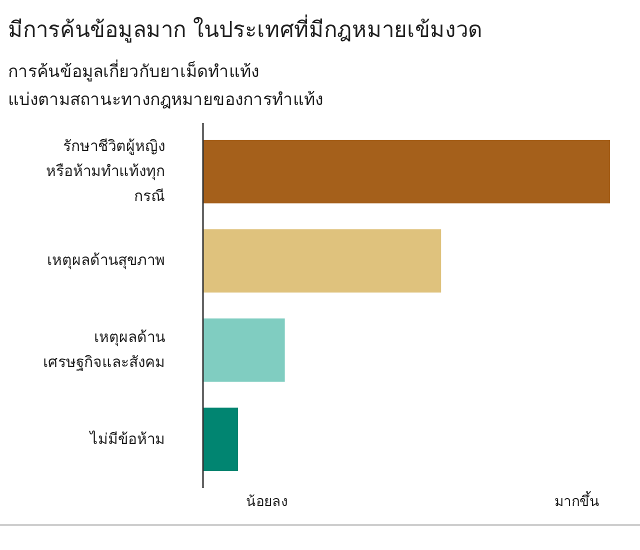 The height and width of the screenshot is (550, 640). Describe the element at coordinates (577, 501) in the screenshot. I see `text: มากขึ้น` at that location.